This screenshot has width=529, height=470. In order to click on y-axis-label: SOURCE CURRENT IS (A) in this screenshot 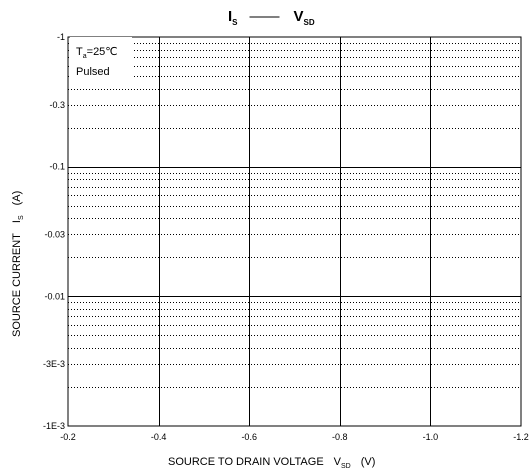, I will do `click(18, 264)`.